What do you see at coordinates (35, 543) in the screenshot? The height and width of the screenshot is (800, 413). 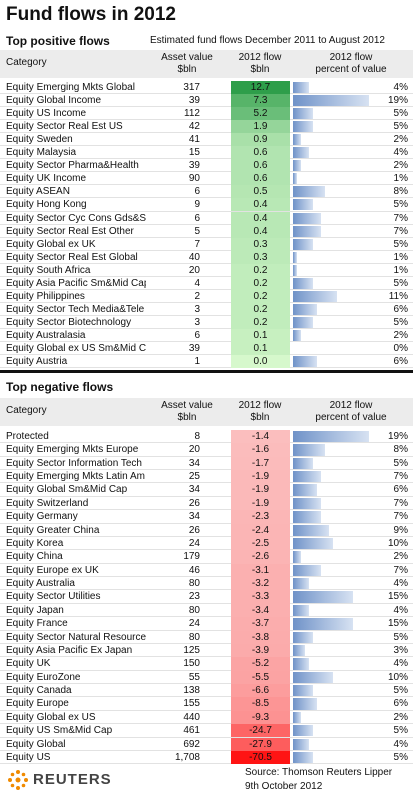 I see `category: Equity Korea` at bounding box center [35, 543].